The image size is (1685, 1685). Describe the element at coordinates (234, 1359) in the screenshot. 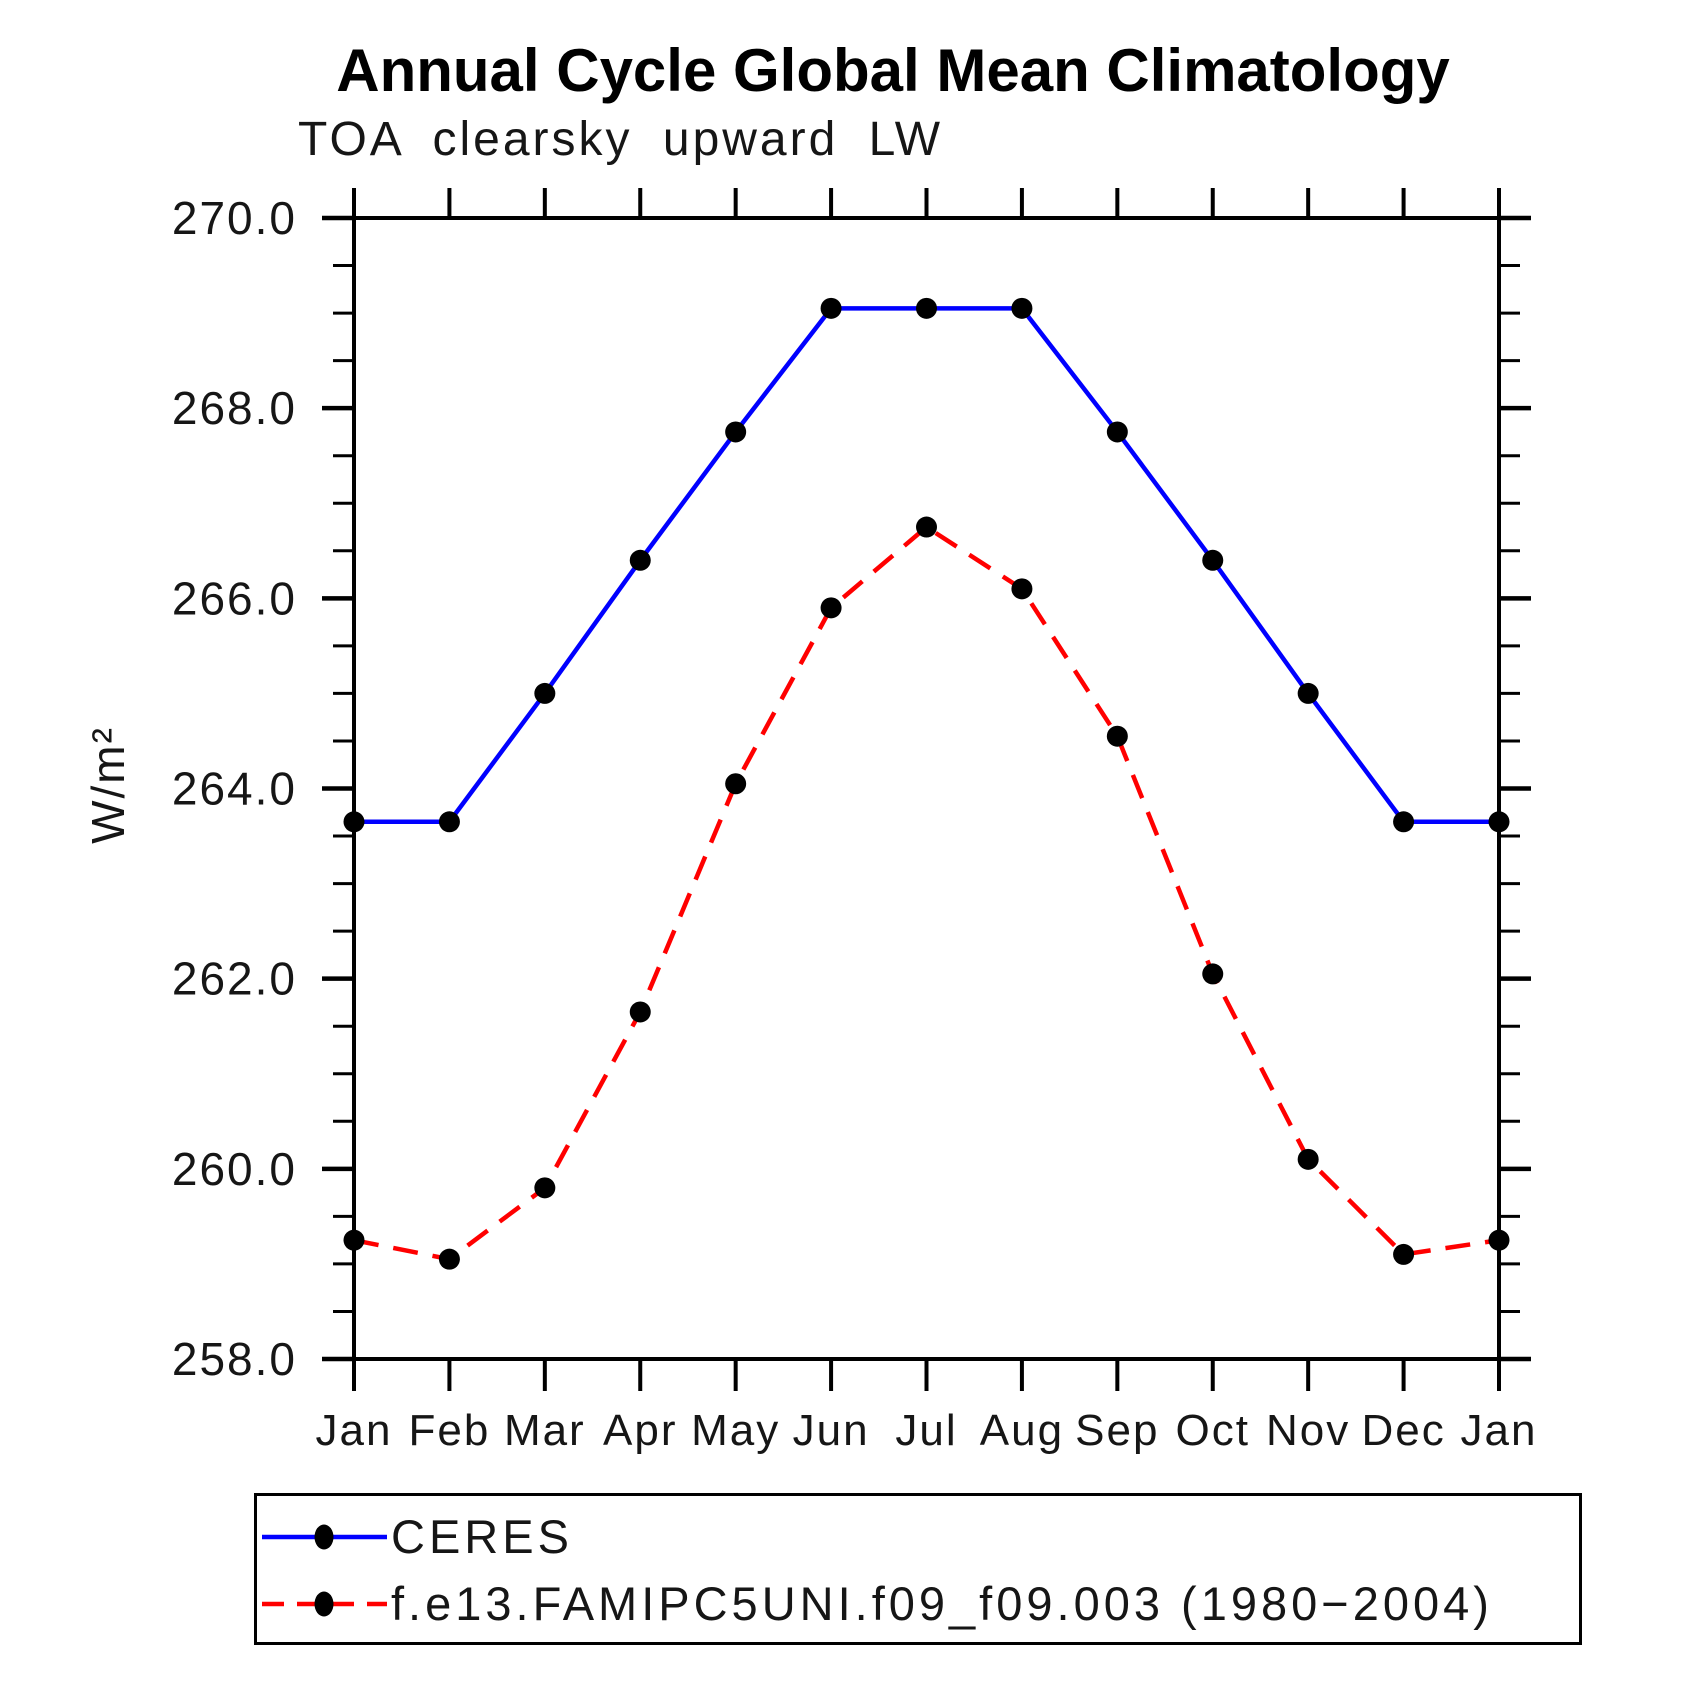

I see `y-tick-label: 258.0` at that location.